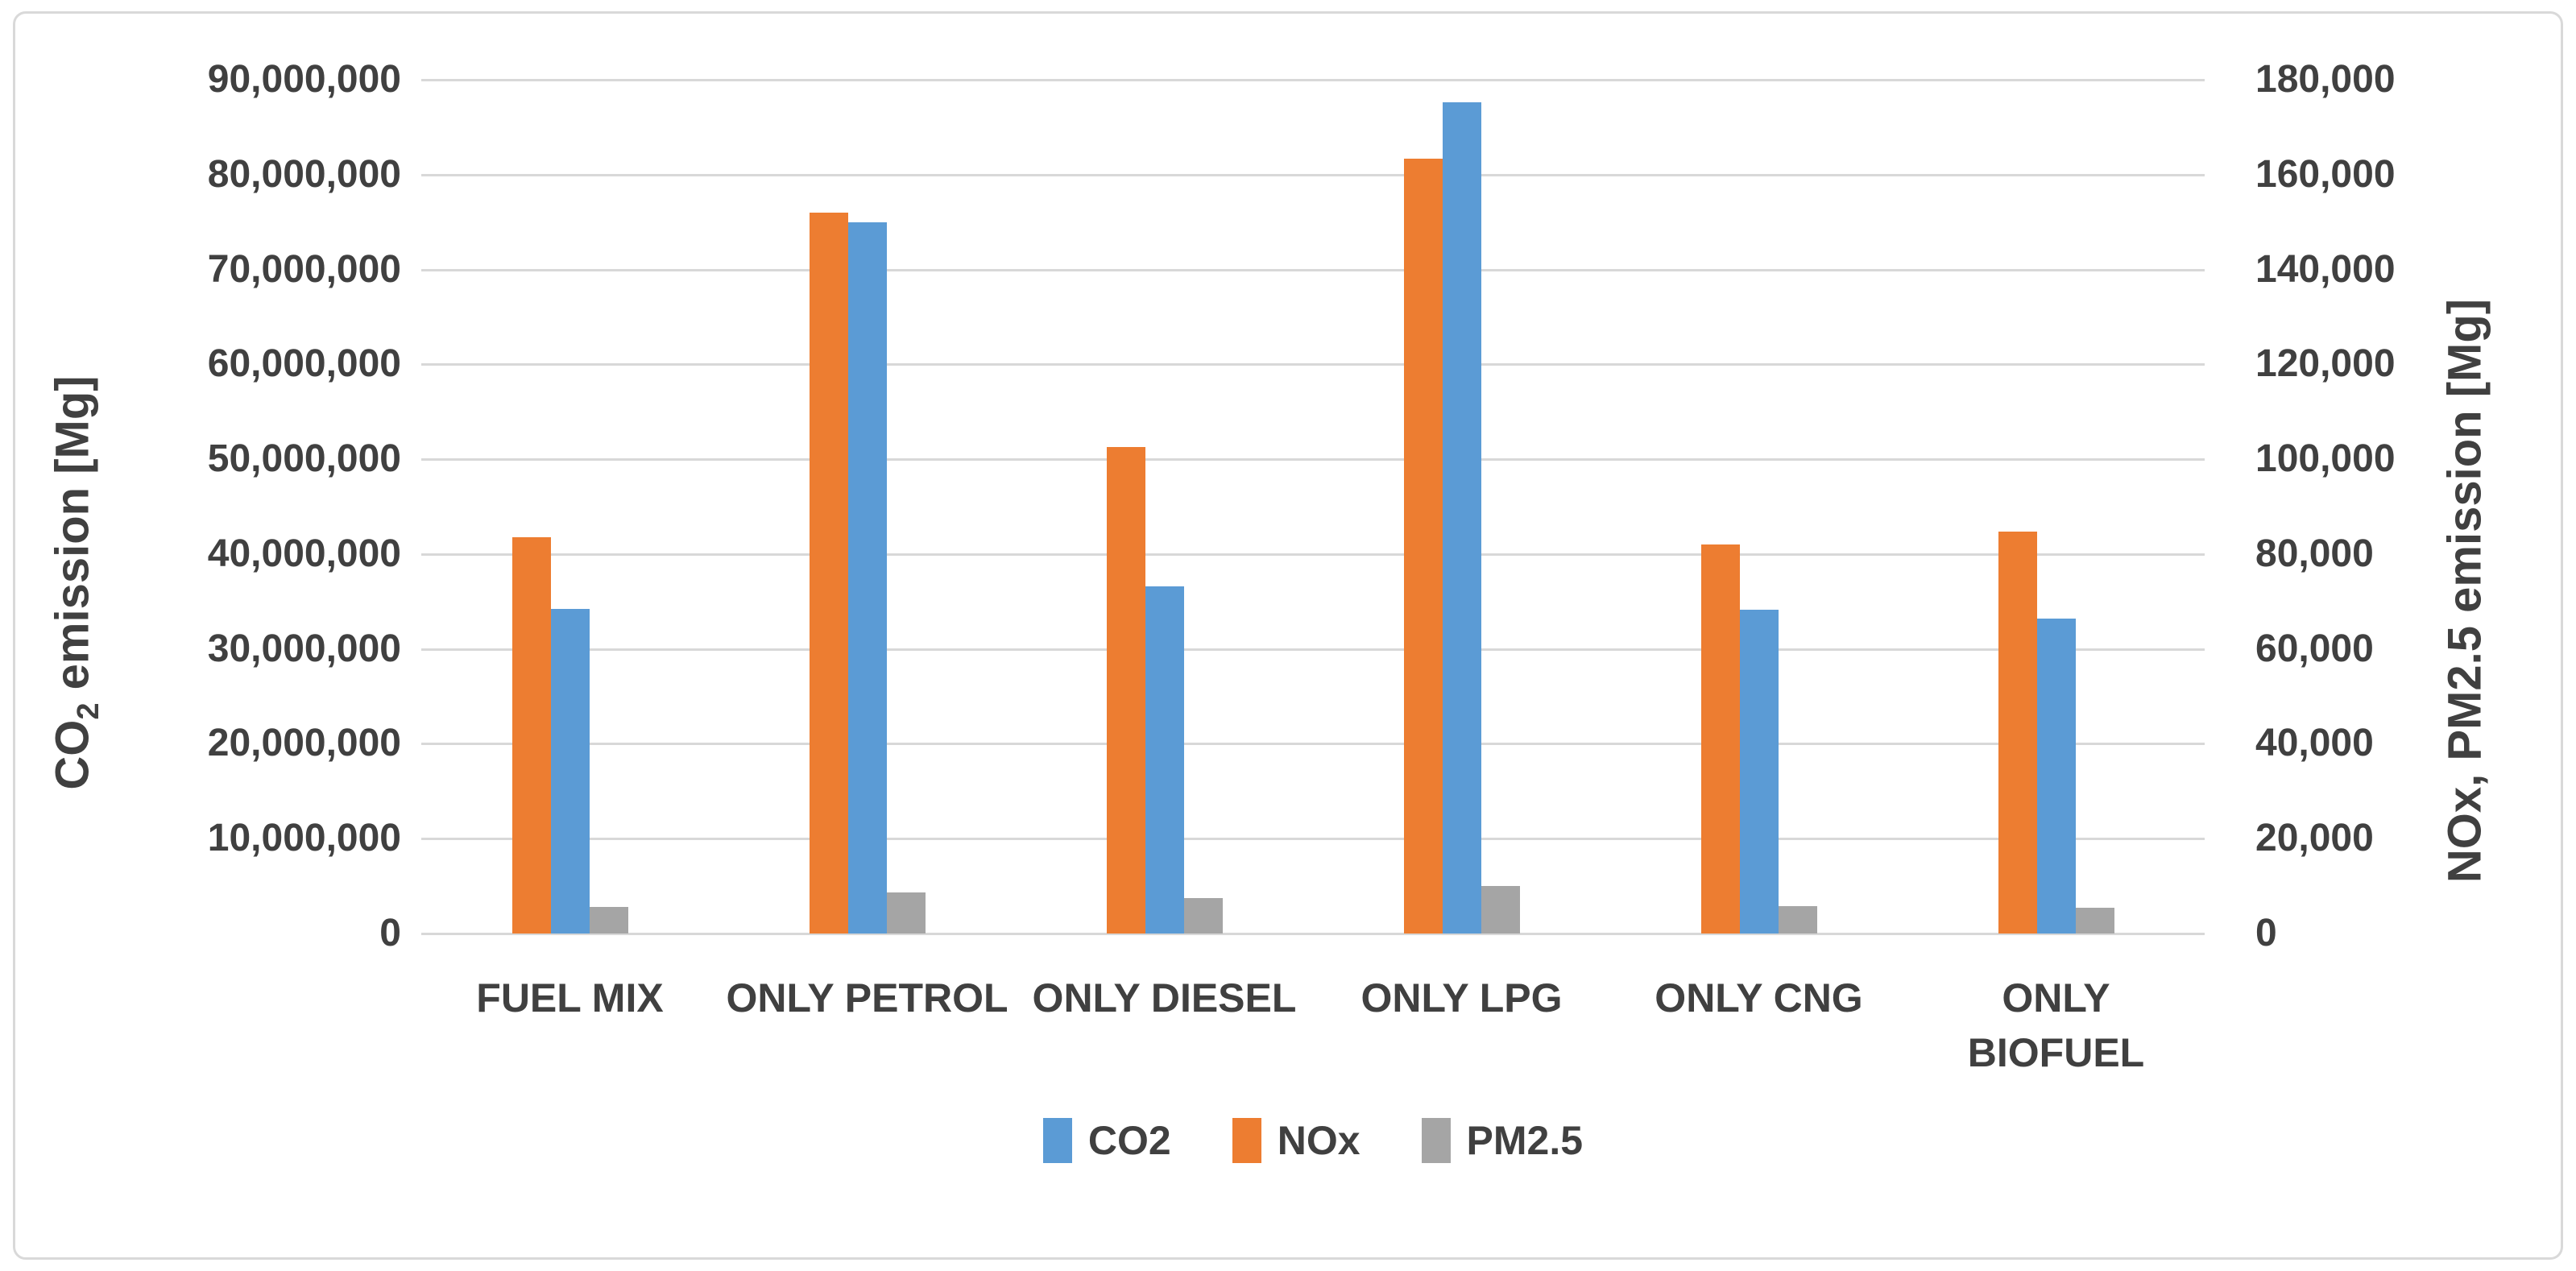 This screenshot has width=2576, height=1271. What do you see at coordinates (2314, 743) in the screenshot?
I see `right-axis-tick-label: 40,000` at bounding box center [2314, 743].